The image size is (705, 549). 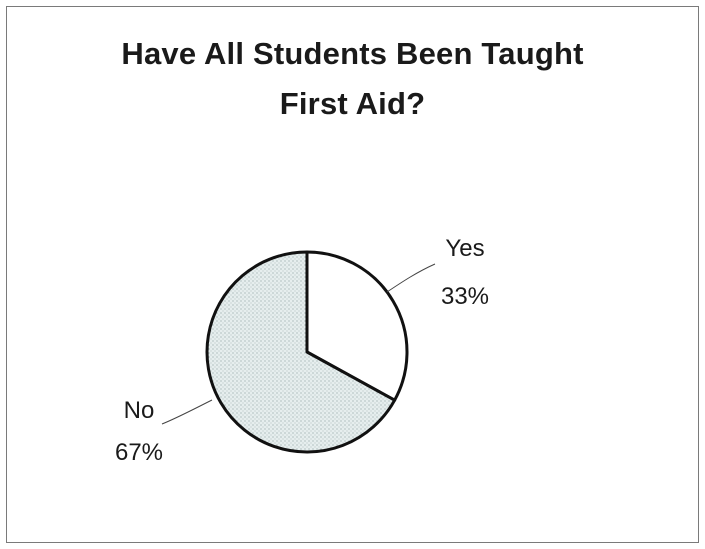 What do you see at coordinates (465, 296) in the screenshot?
I see `slice-value-yes: 33%` at bounding box center [465, 296].